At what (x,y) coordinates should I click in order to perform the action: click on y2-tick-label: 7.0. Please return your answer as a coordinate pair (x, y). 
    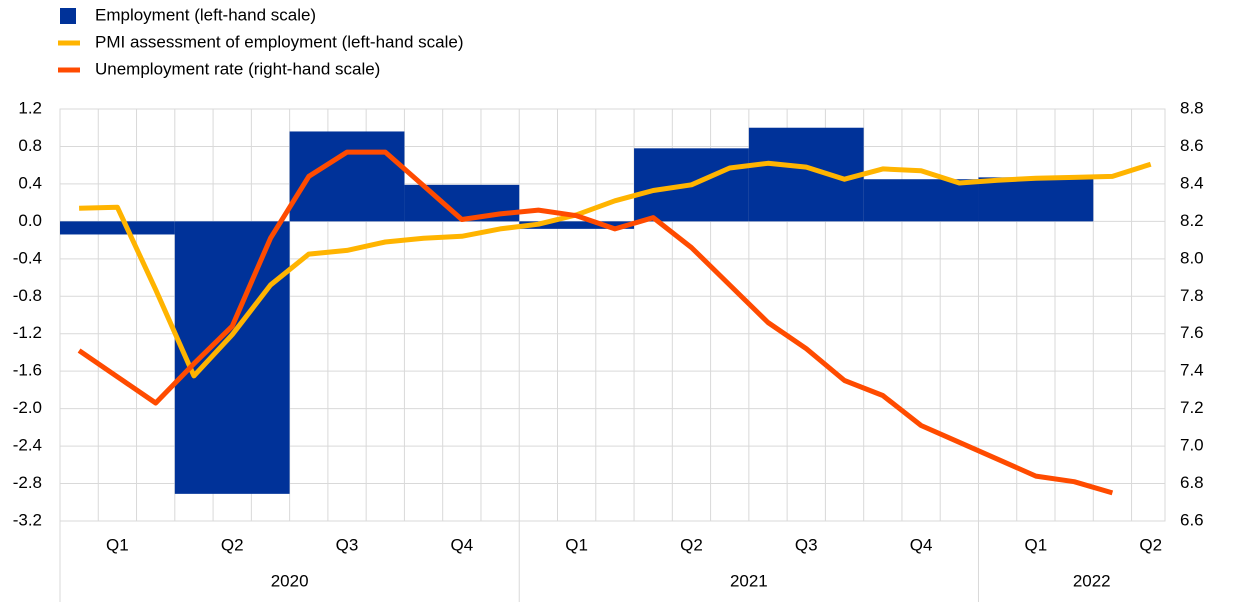
    Looking at the image, I should click on (1192, 445).